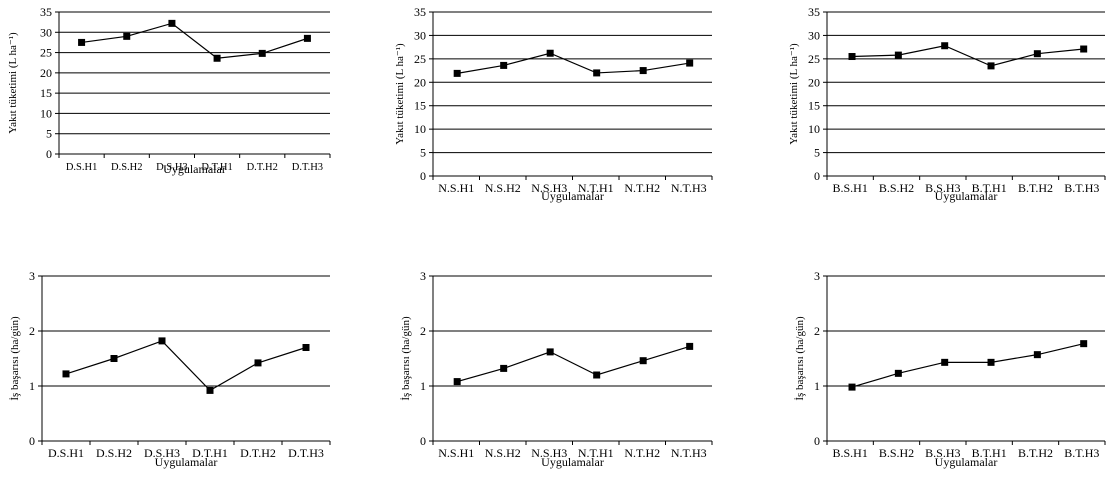 The image size is (1116, 496). What do you see at coordinates (1035, 188) in the screenshot?
I see `x-tick-label: B.T.H2` at bounding box center [1035, 188].